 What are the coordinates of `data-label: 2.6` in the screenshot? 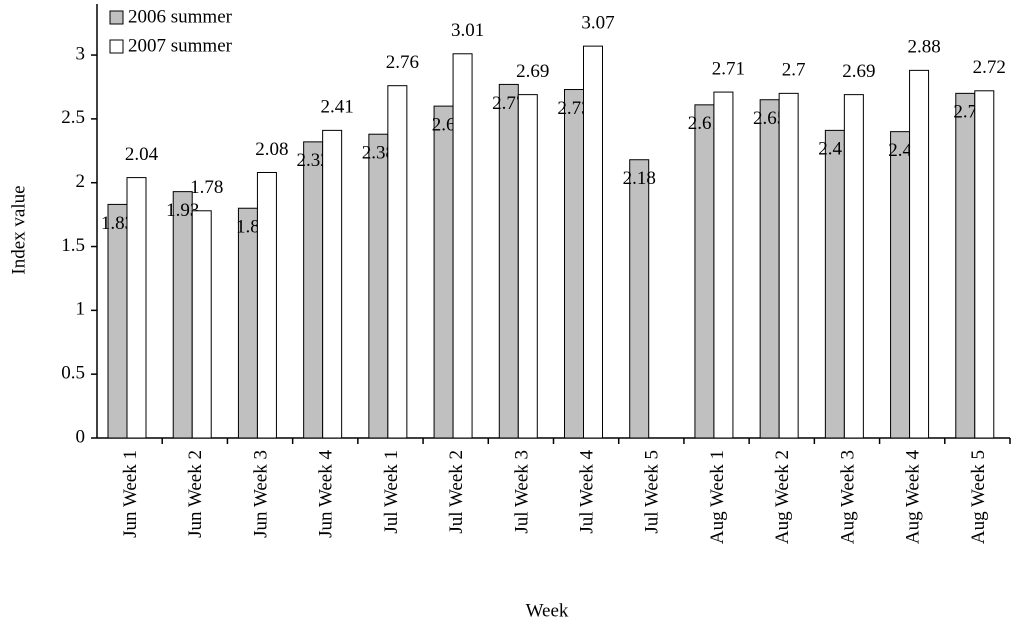 It's located at (444, 124).